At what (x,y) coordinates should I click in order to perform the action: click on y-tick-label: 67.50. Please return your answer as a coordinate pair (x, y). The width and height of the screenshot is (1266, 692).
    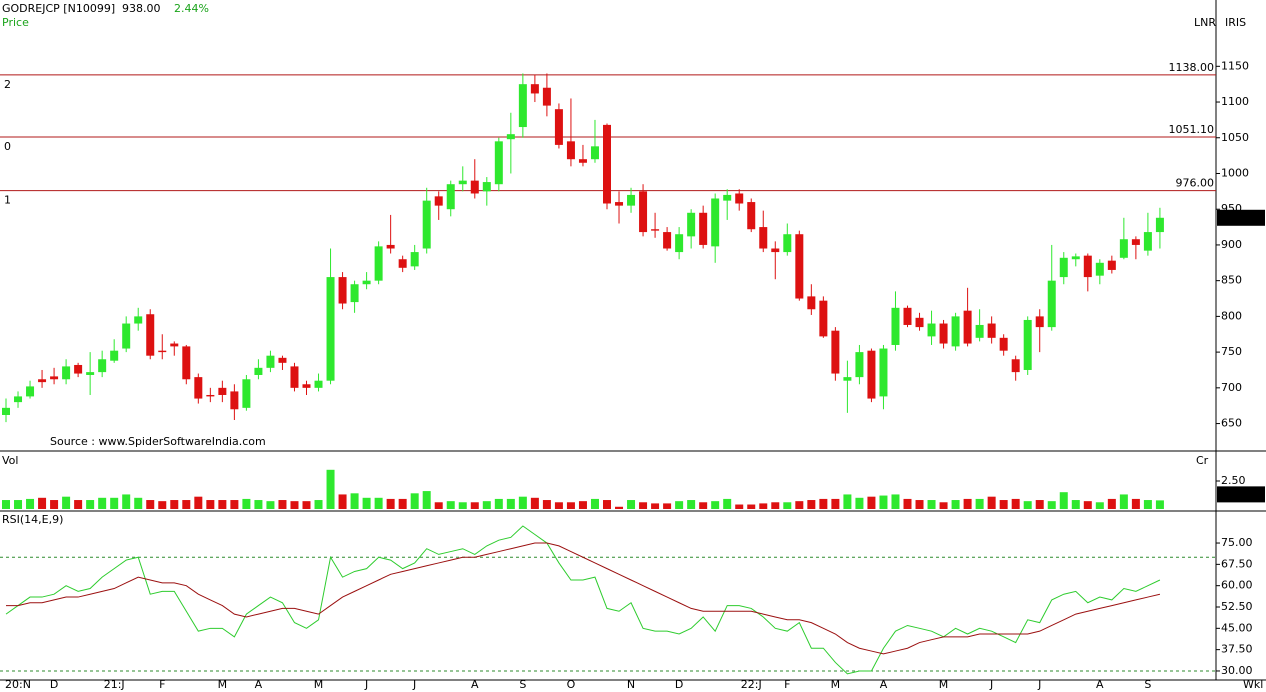
    Looking at the image, I should click on (1237, 563).